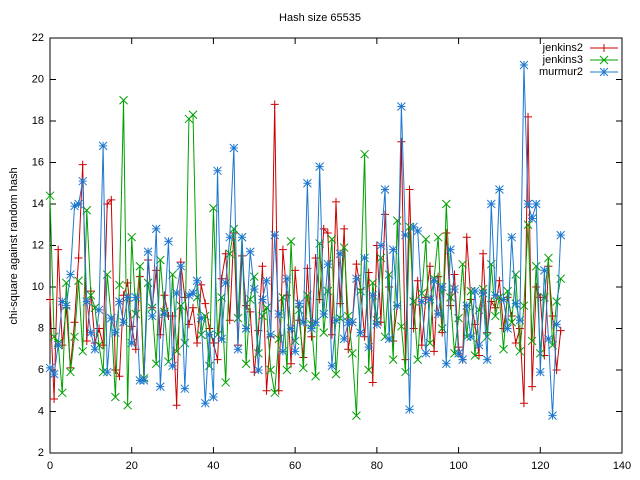 The width and height of the screenshot is (640, 480). I want to click on y-tick-label: 2, so click(41, 453).